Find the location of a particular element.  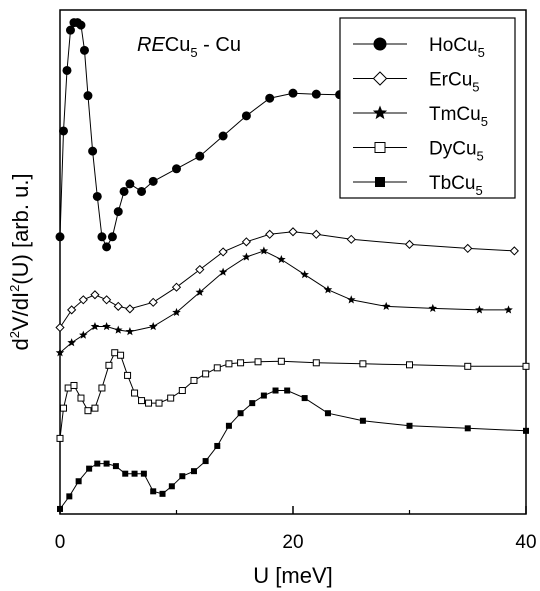

legend-box is located at coordinates (427, 108).